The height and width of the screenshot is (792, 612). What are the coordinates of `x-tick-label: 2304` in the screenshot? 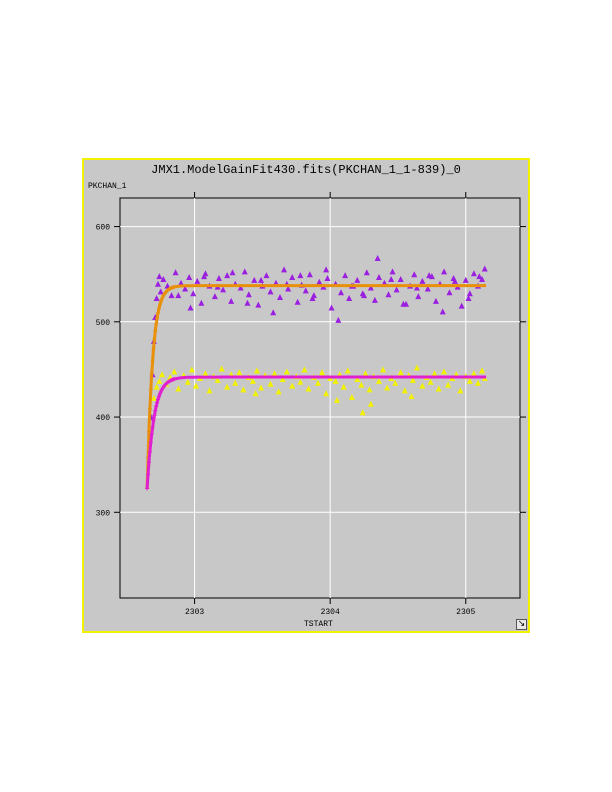 It's located at (330, 612).